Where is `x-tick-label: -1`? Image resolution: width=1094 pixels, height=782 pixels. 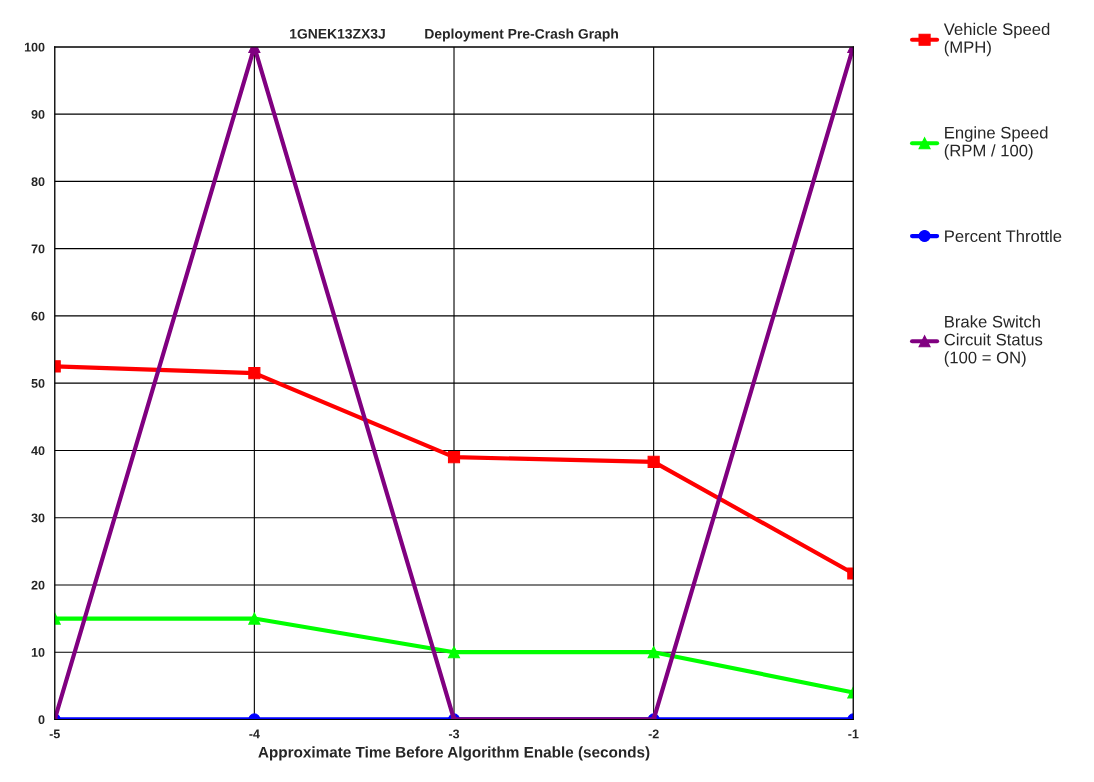 x-tick-label: -1 is located at coordinates (853, 734).